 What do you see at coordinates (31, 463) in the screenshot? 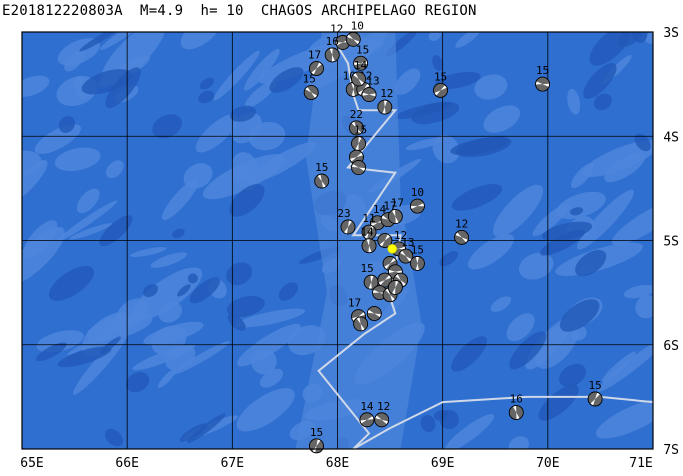
I see `longitude-tick-label: 65E` at bounding box center [31, 463].